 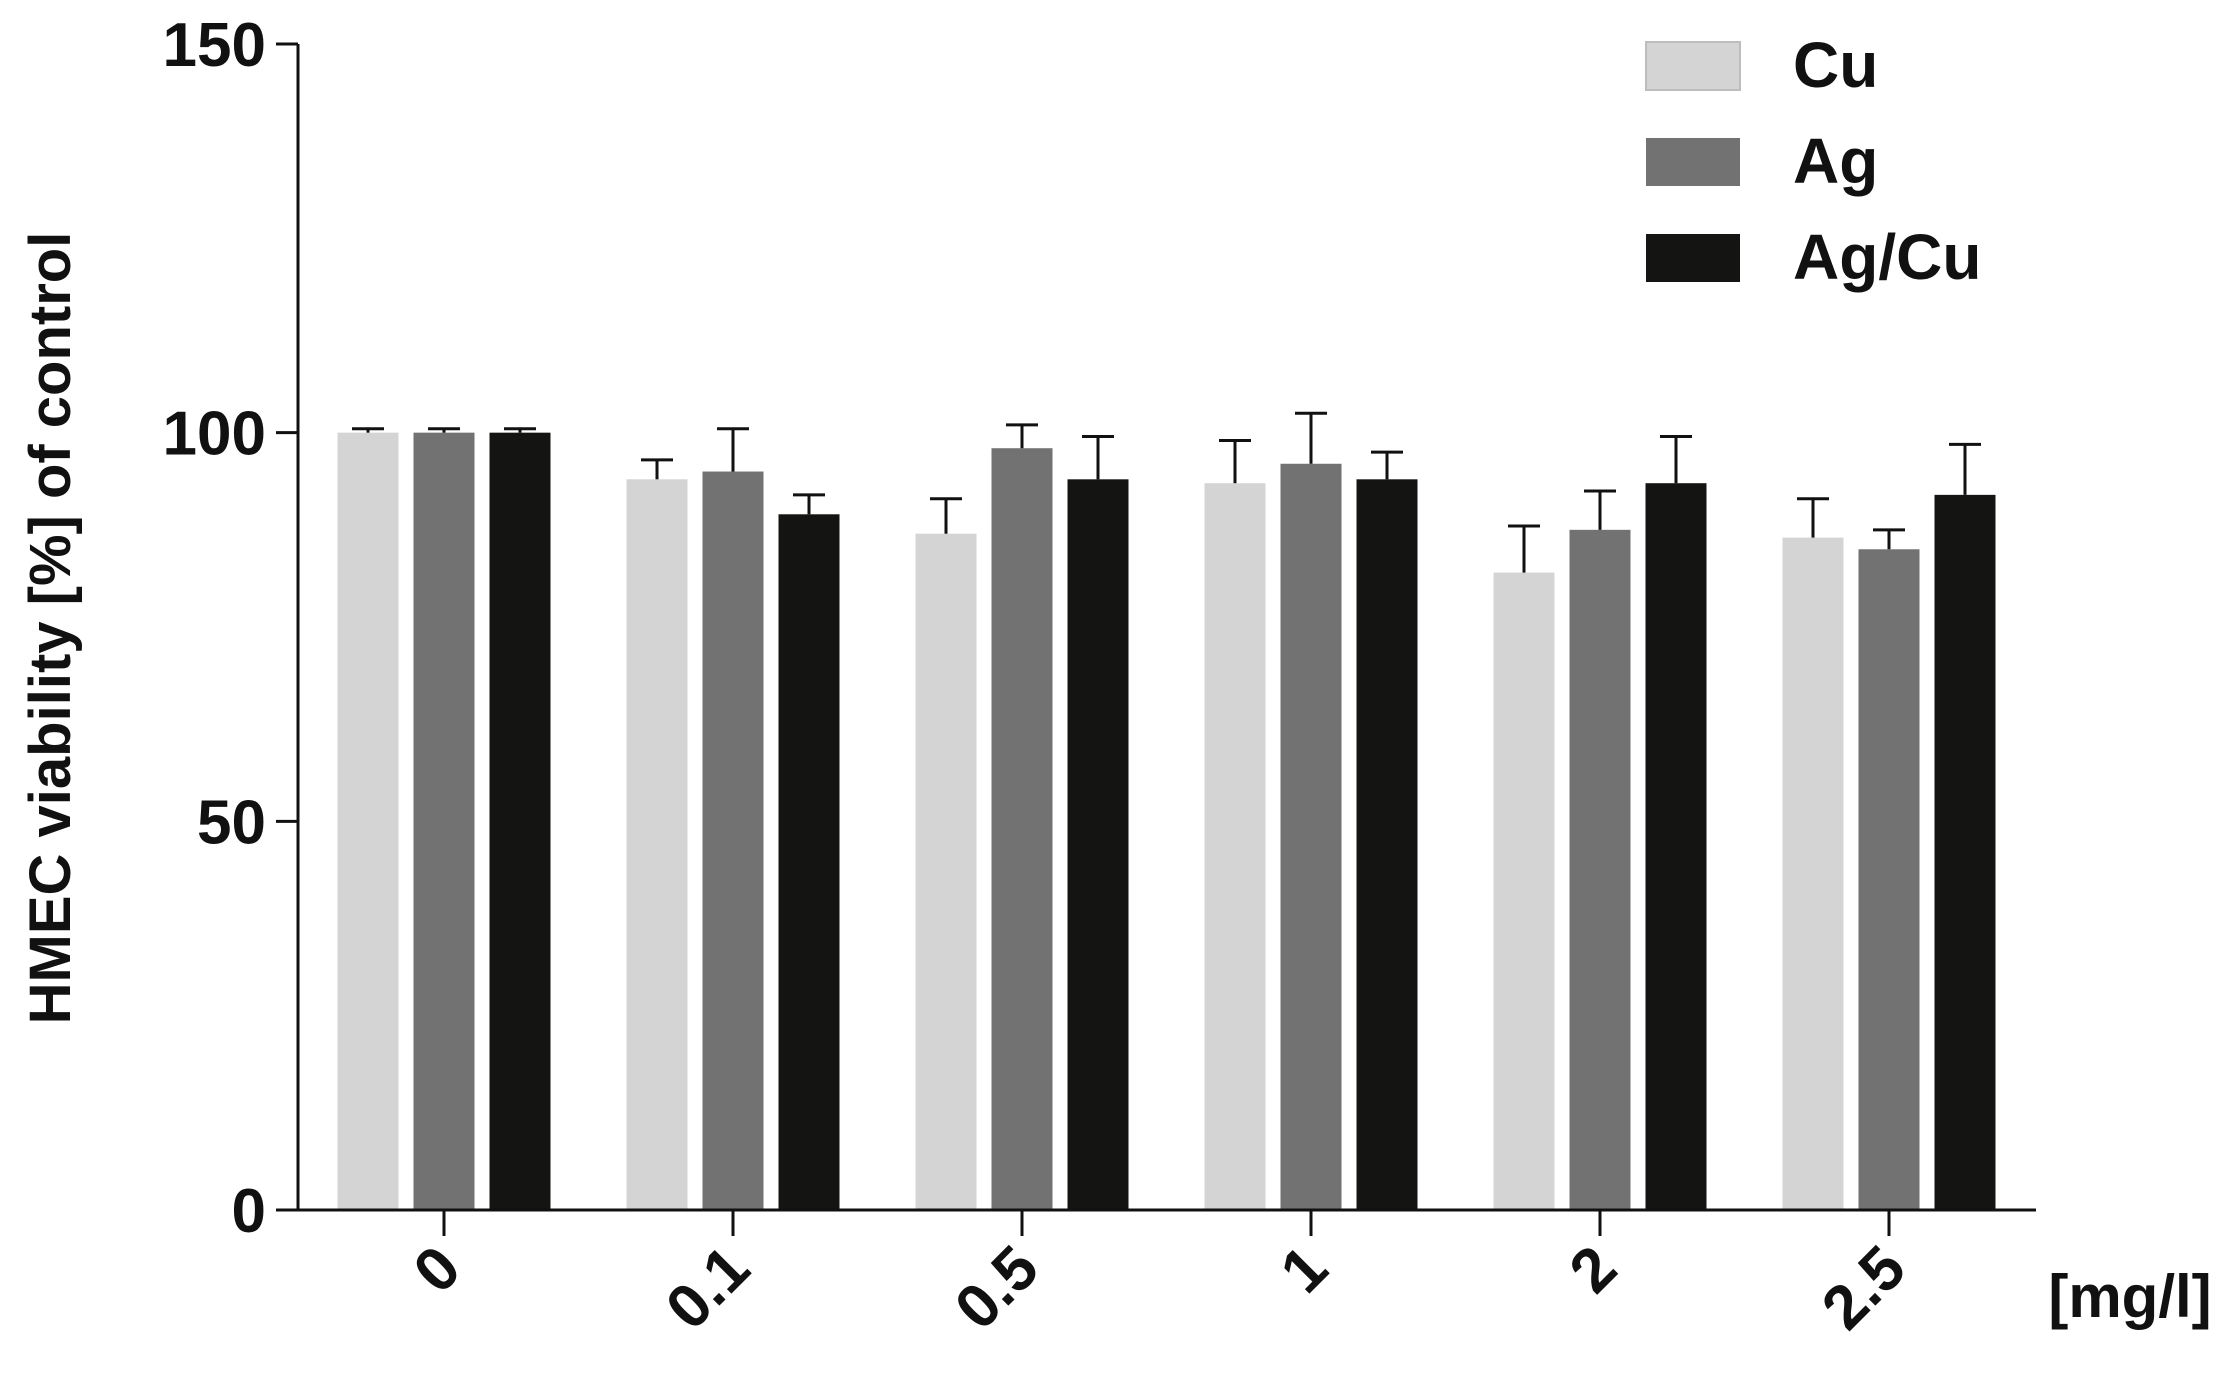 I want to click on x-tick-label: 1, so click(x=1304, y=1269).